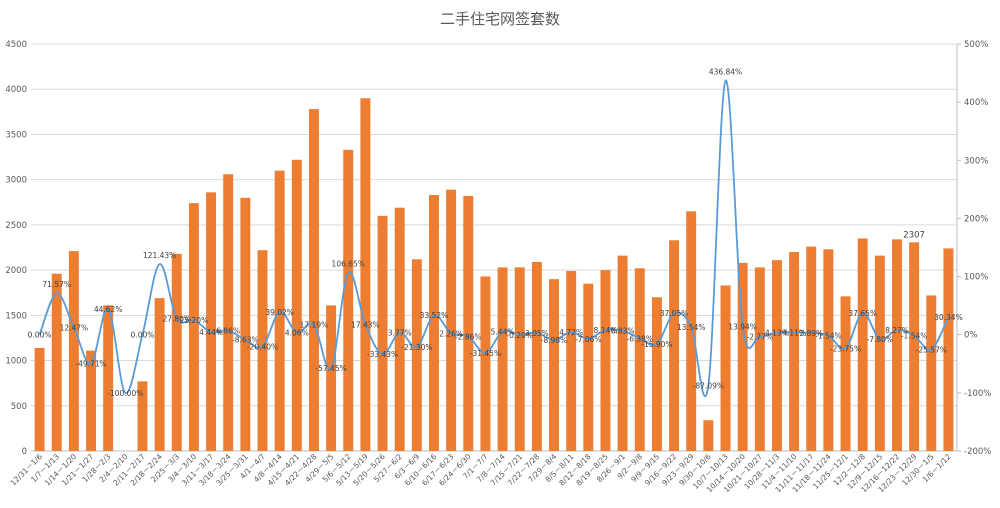 This screenshot has width=1000, height=508. I want to click on line-data-label: 6.83%, so click(623, 331).